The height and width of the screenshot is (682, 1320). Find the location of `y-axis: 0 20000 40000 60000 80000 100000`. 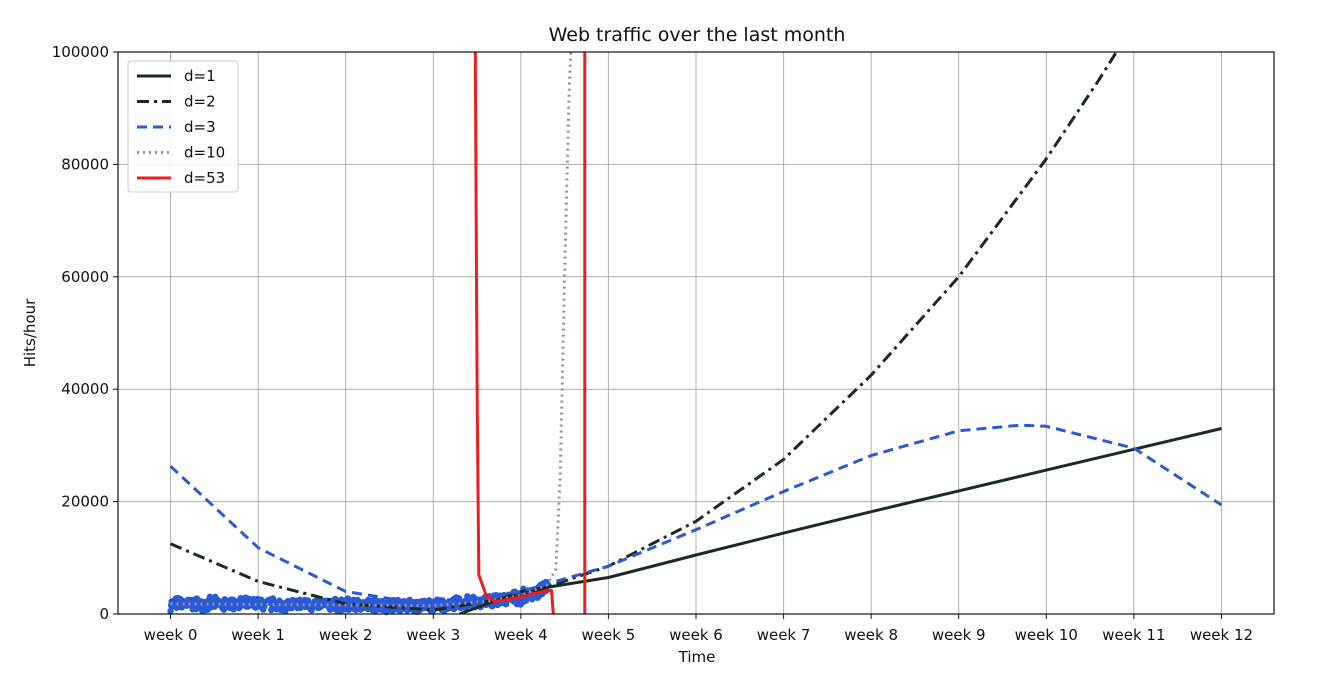

y-axis: 0 20000 40000 60000 80000 100000 is located at coordinates (85, 333).